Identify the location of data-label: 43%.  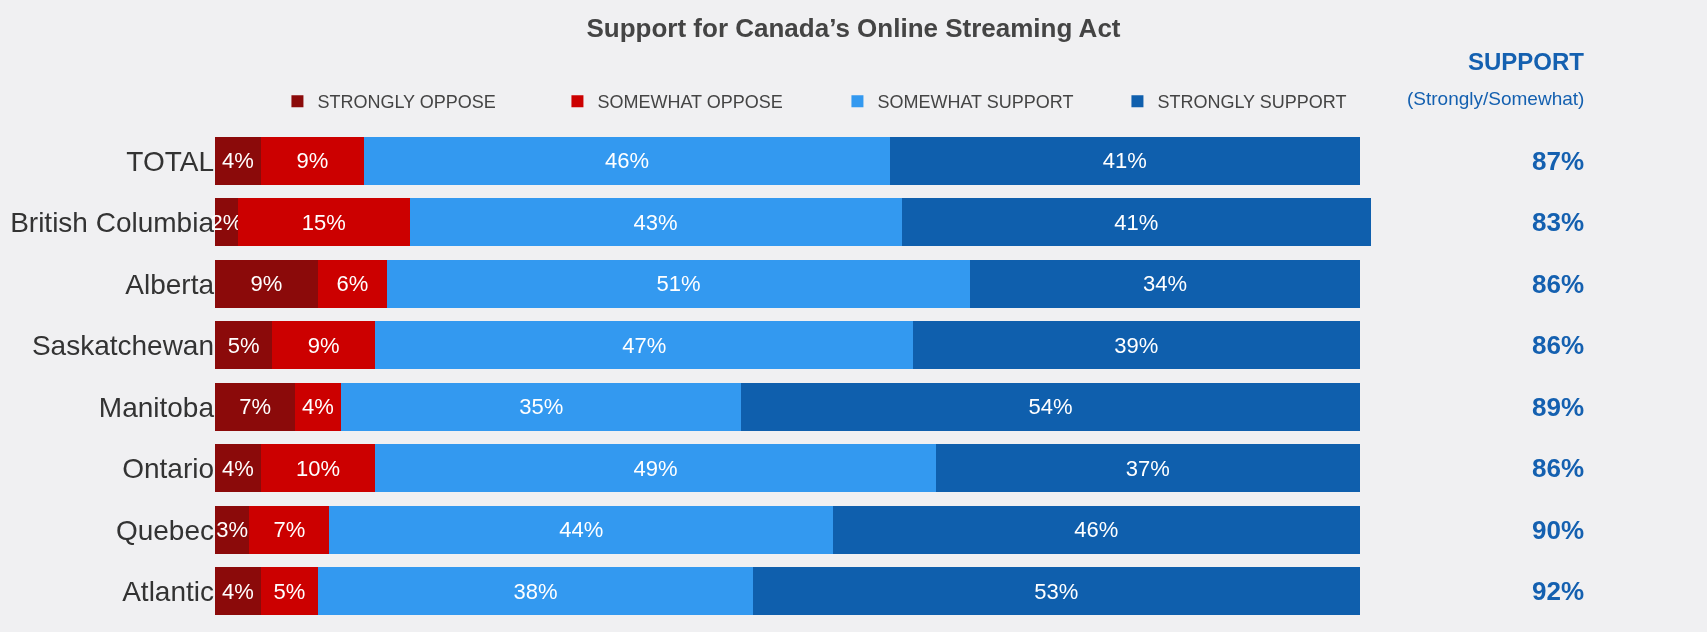
(655, 222).